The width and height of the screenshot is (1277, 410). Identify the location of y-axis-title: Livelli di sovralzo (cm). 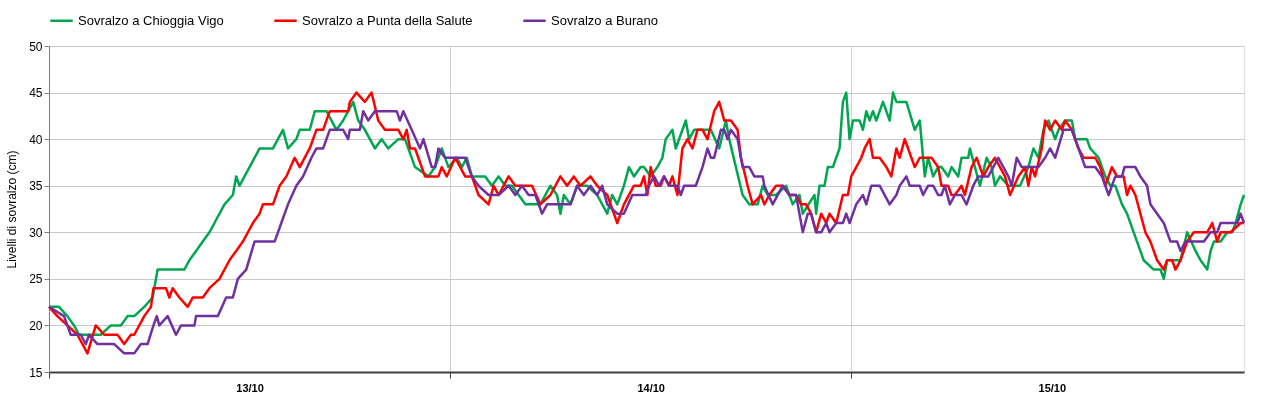
(12, 209).